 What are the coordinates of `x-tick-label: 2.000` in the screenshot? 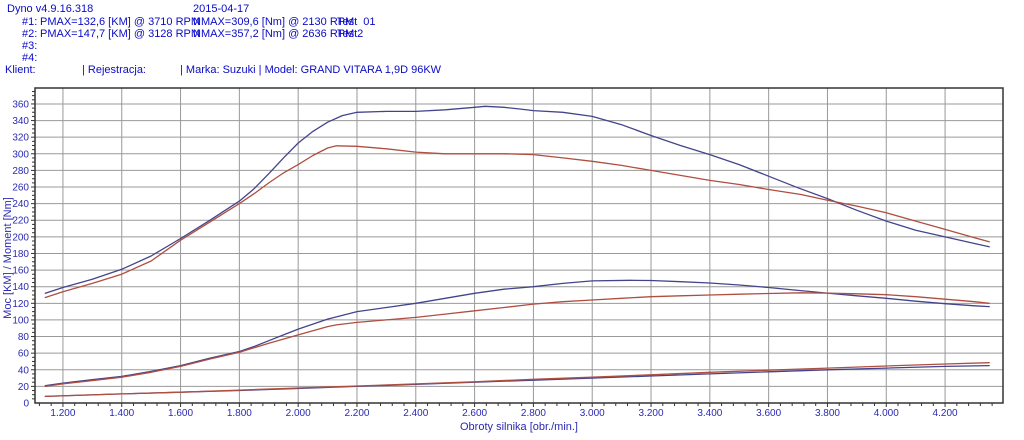 It's located at (298, 413).